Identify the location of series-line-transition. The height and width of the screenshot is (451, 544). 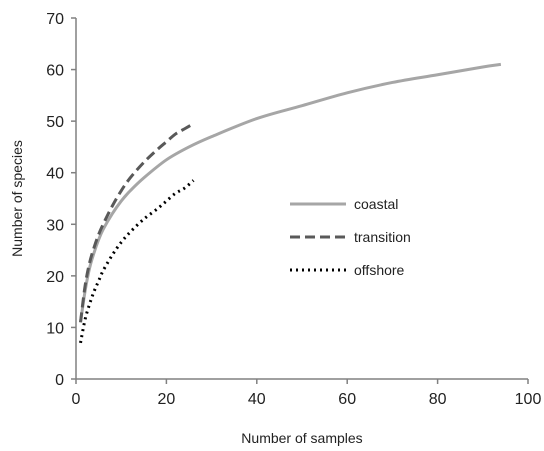
(137, 222).